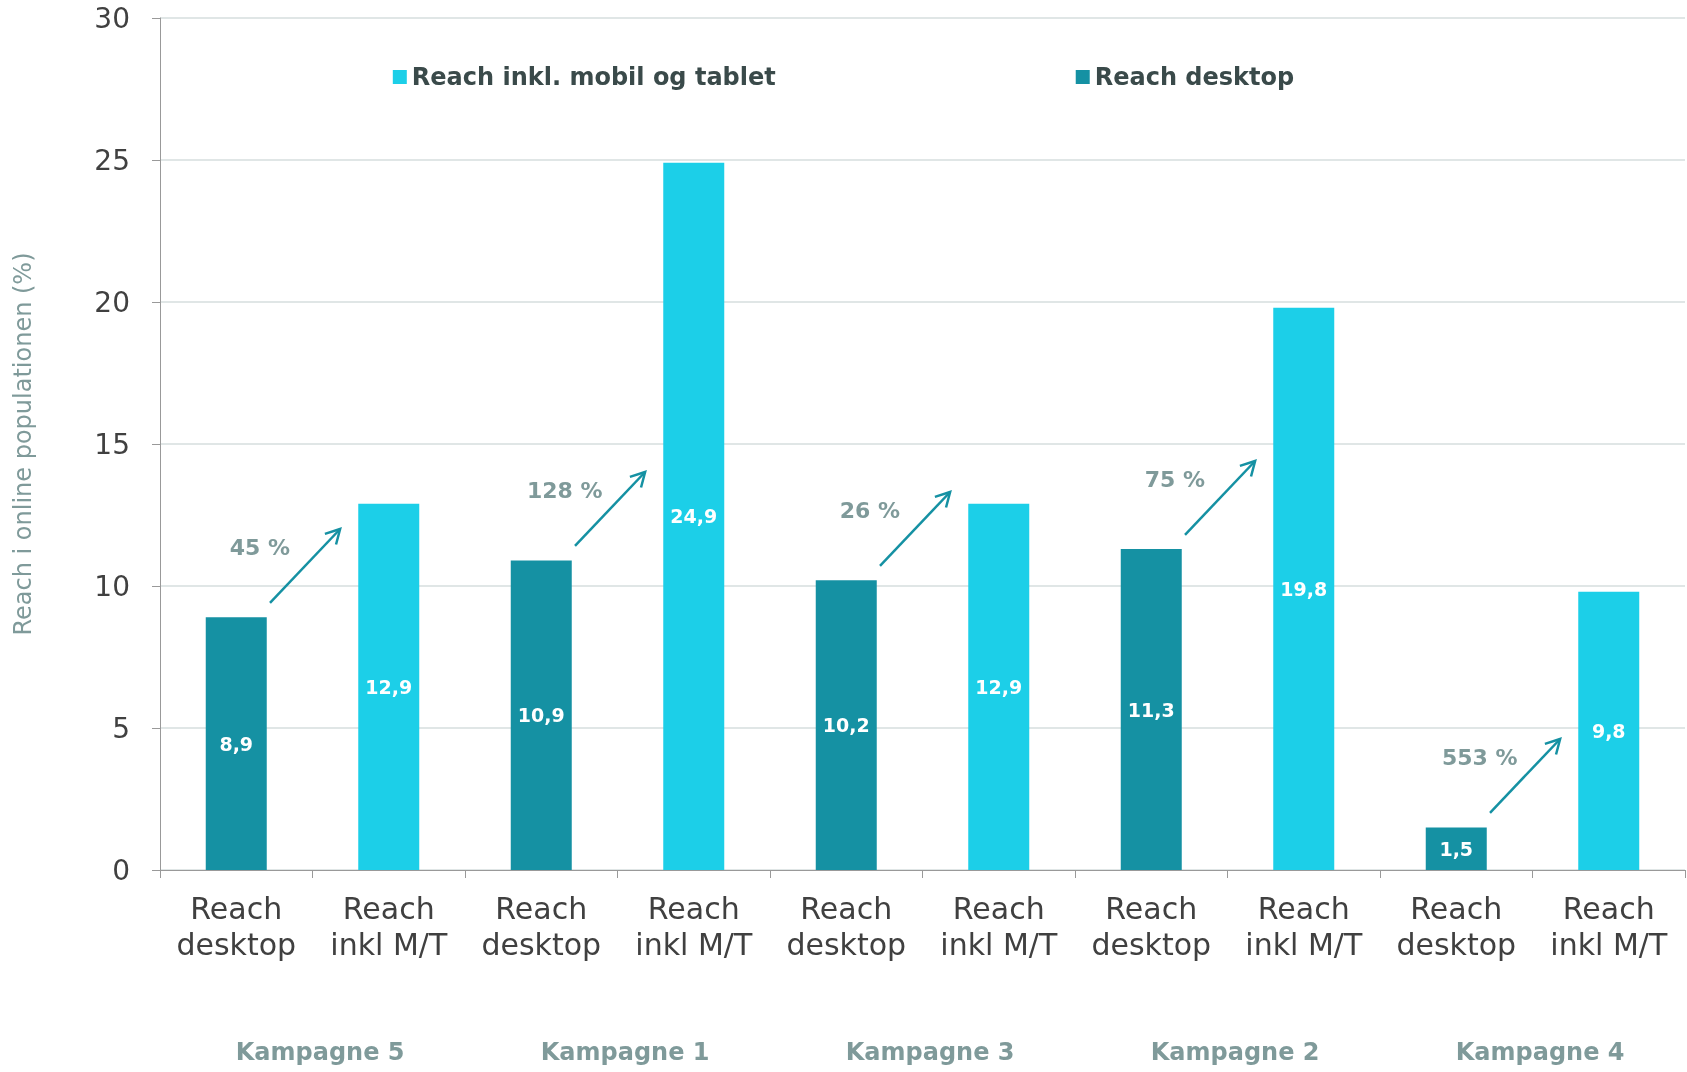  I want to click on data-label: 11,3, so click(1151, 709).